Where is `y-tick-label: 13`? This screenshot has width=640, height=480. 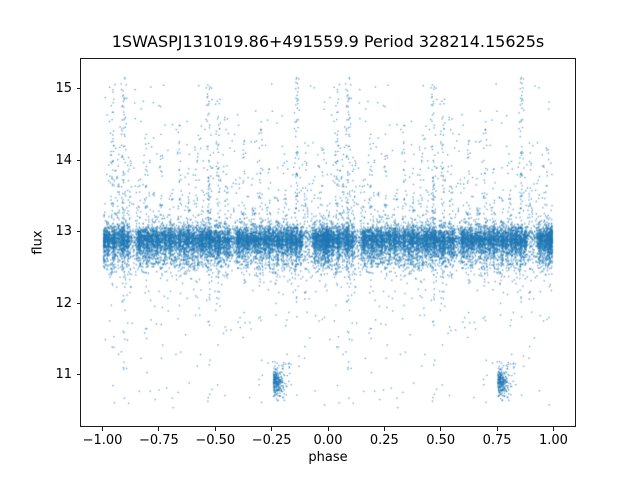 y-tick-label: 13 is located at coordinates (63, 232).